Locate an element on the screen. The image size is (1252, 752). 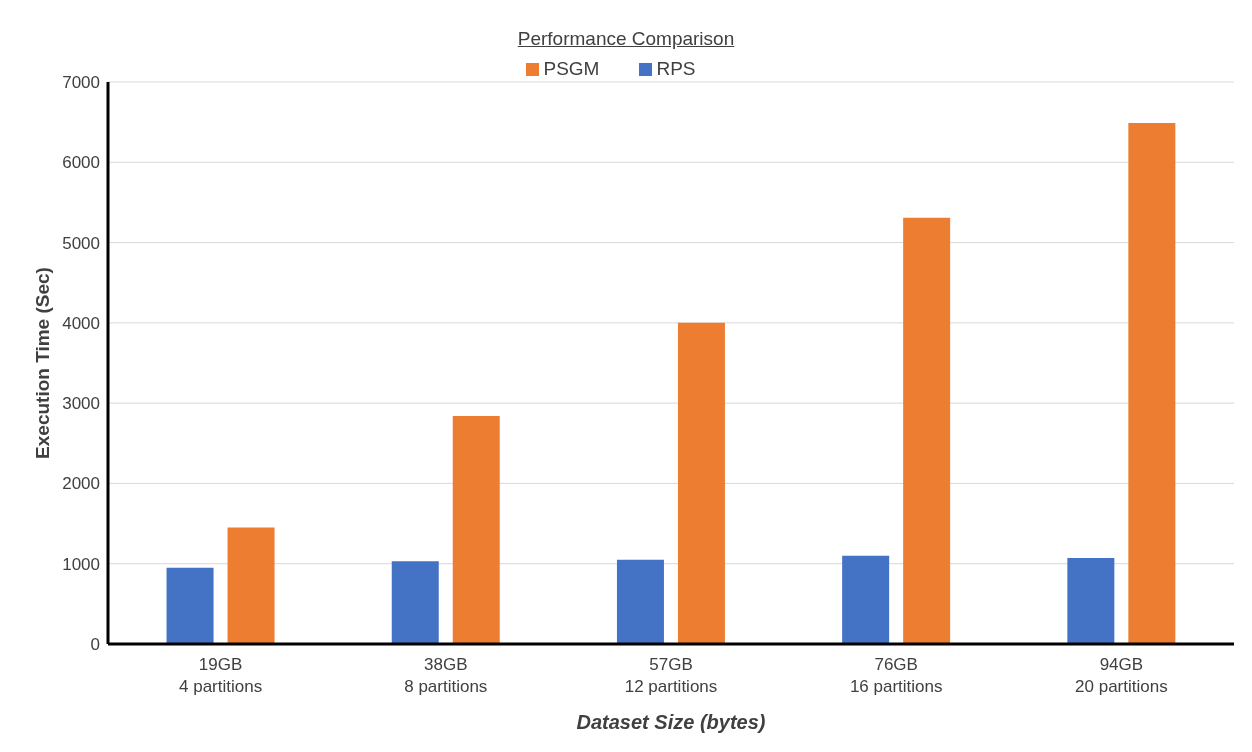
y-axis-title: Execution Time (Sec) is located at coordinates (42, 363).